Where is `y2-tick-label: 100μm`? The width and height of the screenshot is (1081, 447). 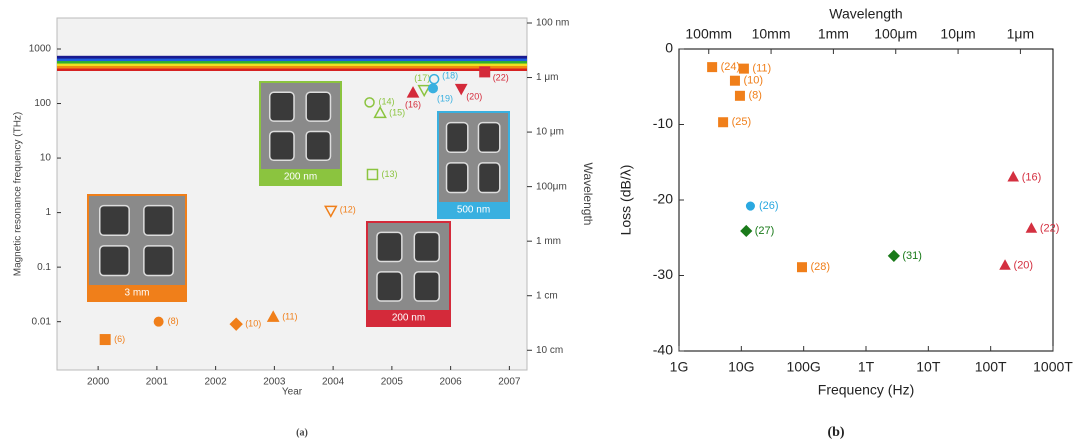
y2-tick-label: 100μm is located at coordinates (551, 186).